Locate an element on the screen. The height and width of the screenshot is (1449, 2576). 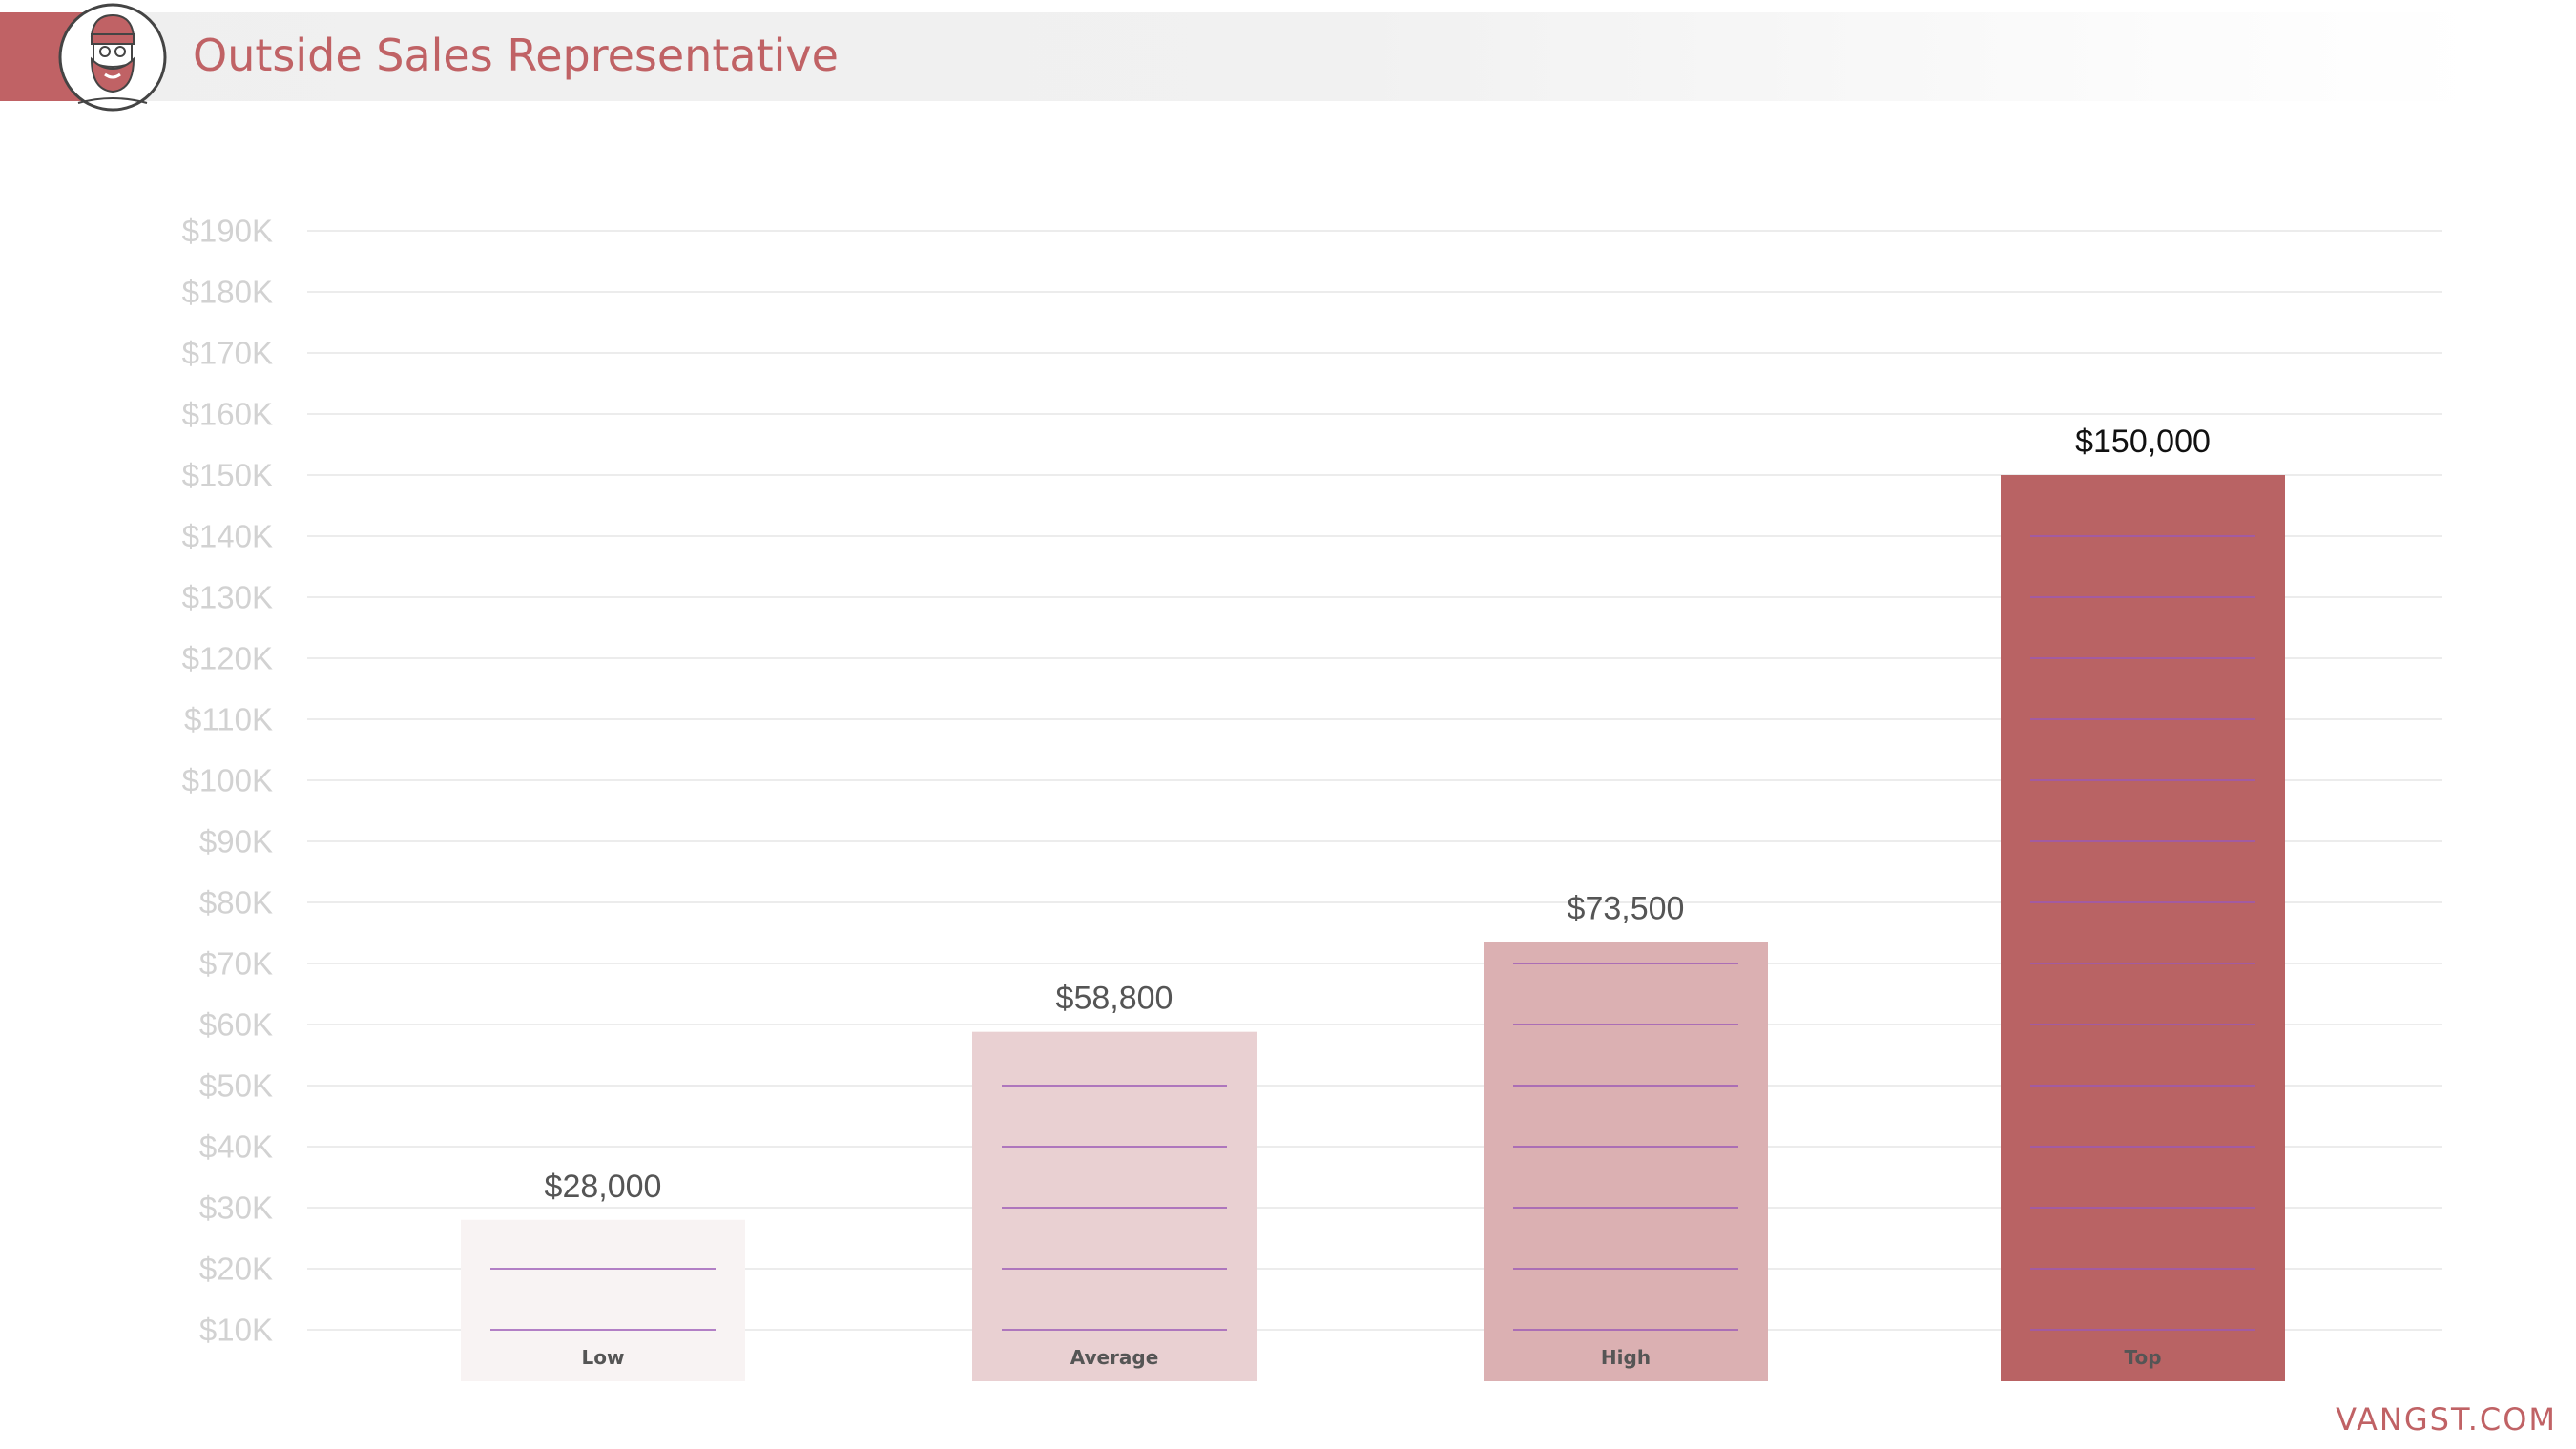
data-label: $150,000 is located at coordinates (2143, 442).